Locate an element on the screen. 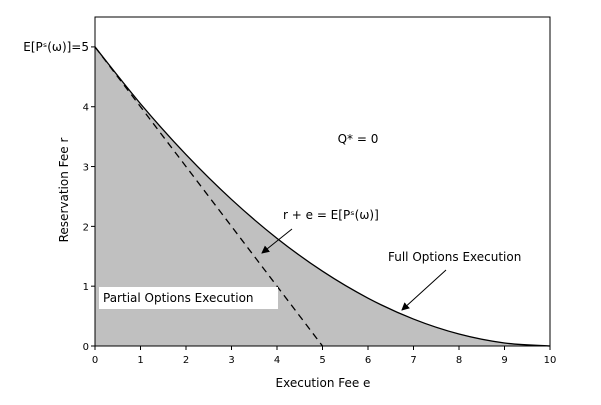  y-tick-label: 4 is located at coordinates (86, 108).